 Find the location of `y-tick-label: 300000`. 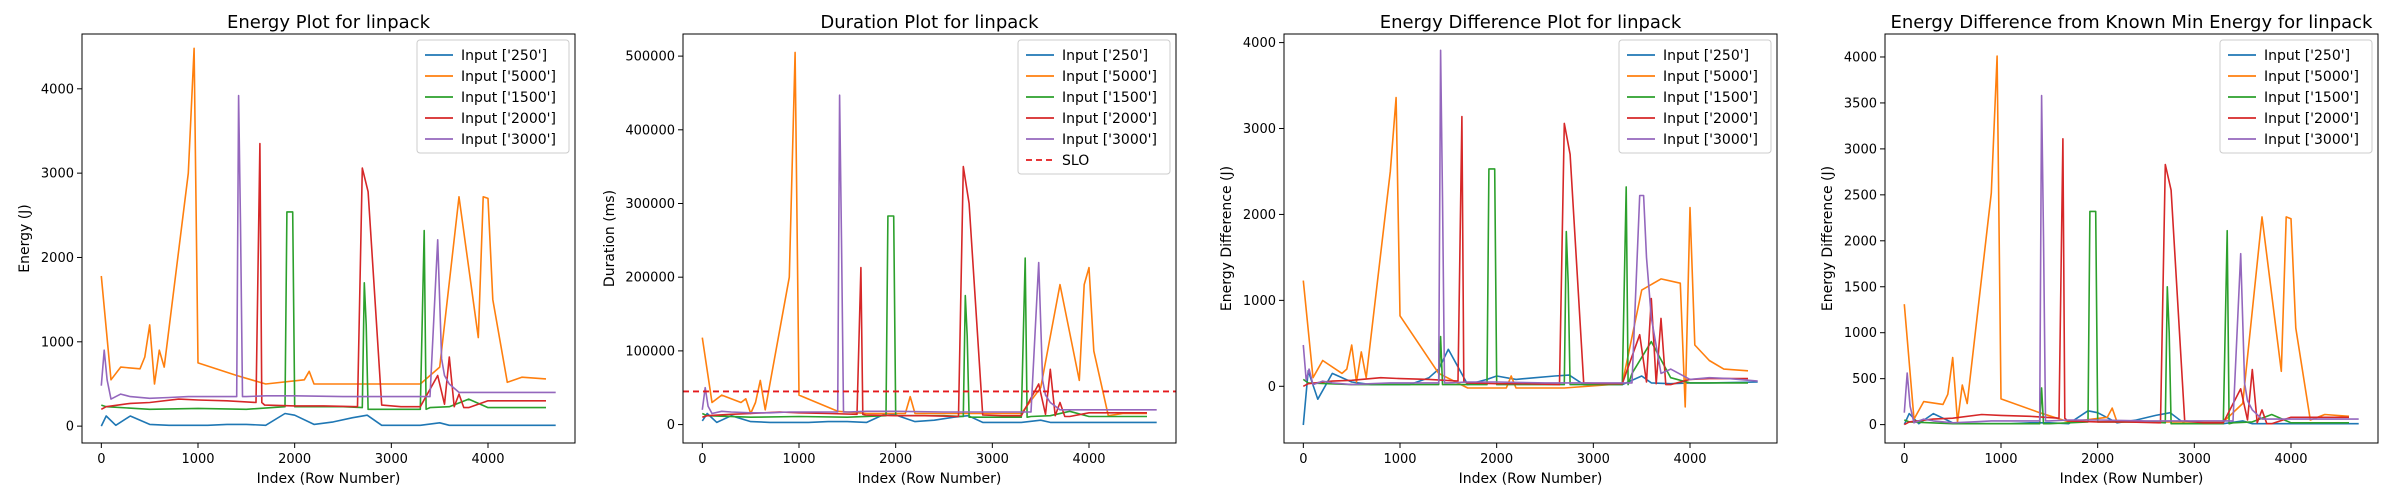

y-tick-label: 300000 is located at coordinates (650, 204).